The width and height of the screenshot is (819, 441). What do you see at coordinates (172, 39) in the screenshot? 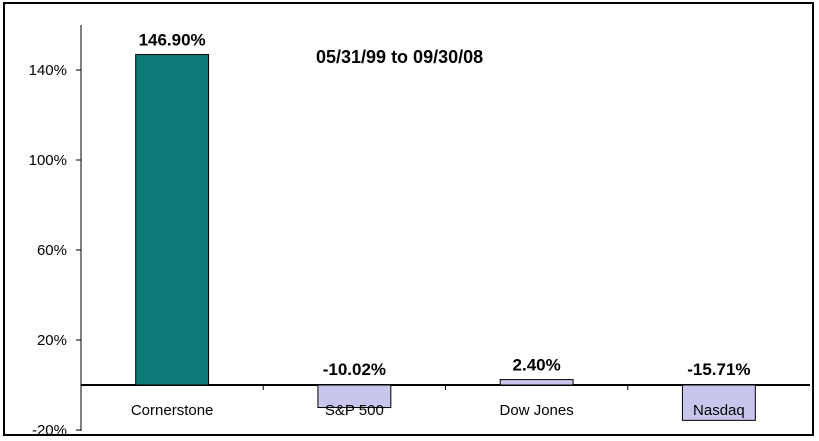
I see `data-label: 146.90%` at bounding box center [172, 39].